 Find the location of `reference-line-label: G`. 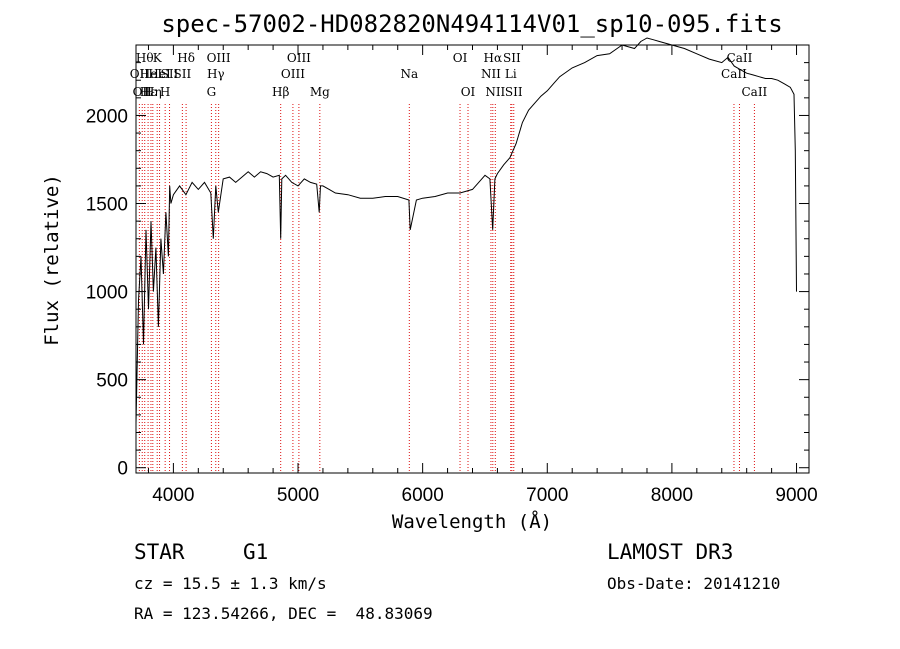

reference-line-label: G is located at coordinates (212, 92).